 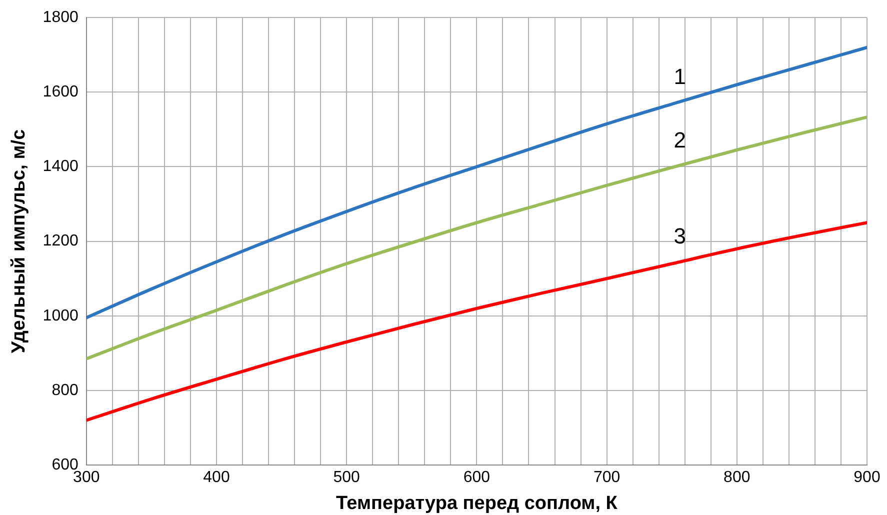 I want to click on series-label: 3, so click(x=680, y=236).